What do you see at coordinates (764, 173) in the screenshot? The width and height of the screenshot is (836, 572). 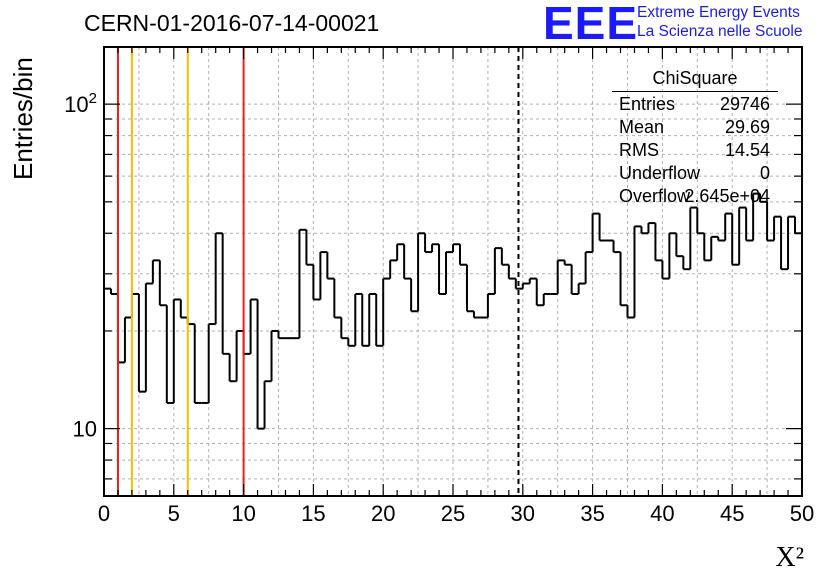 I see `stats-value-underflow: 0` at bounding box center [764, 173].